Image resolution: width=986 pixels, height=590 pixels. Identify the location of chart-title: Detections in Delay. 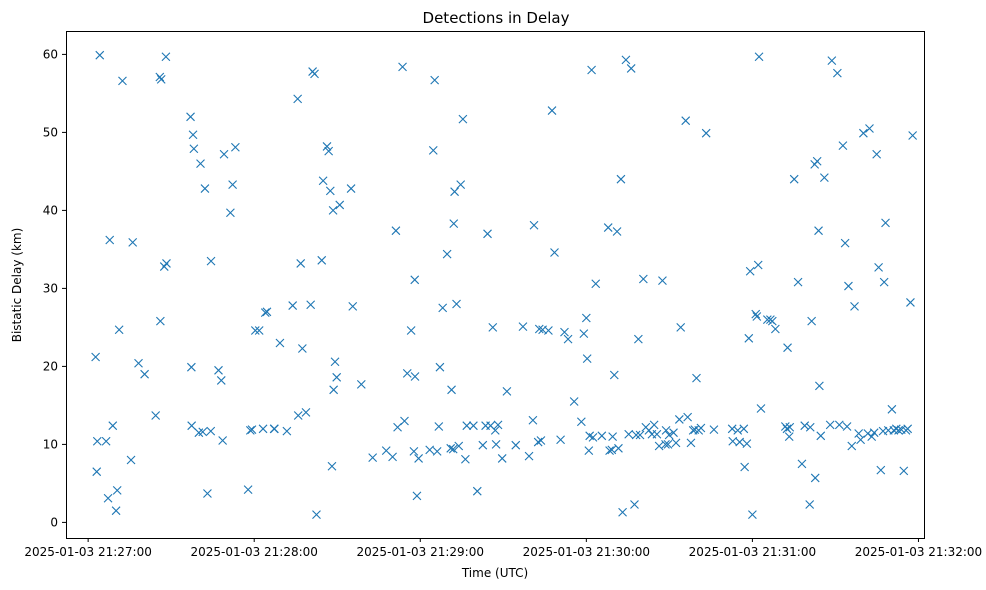
(496, 18).